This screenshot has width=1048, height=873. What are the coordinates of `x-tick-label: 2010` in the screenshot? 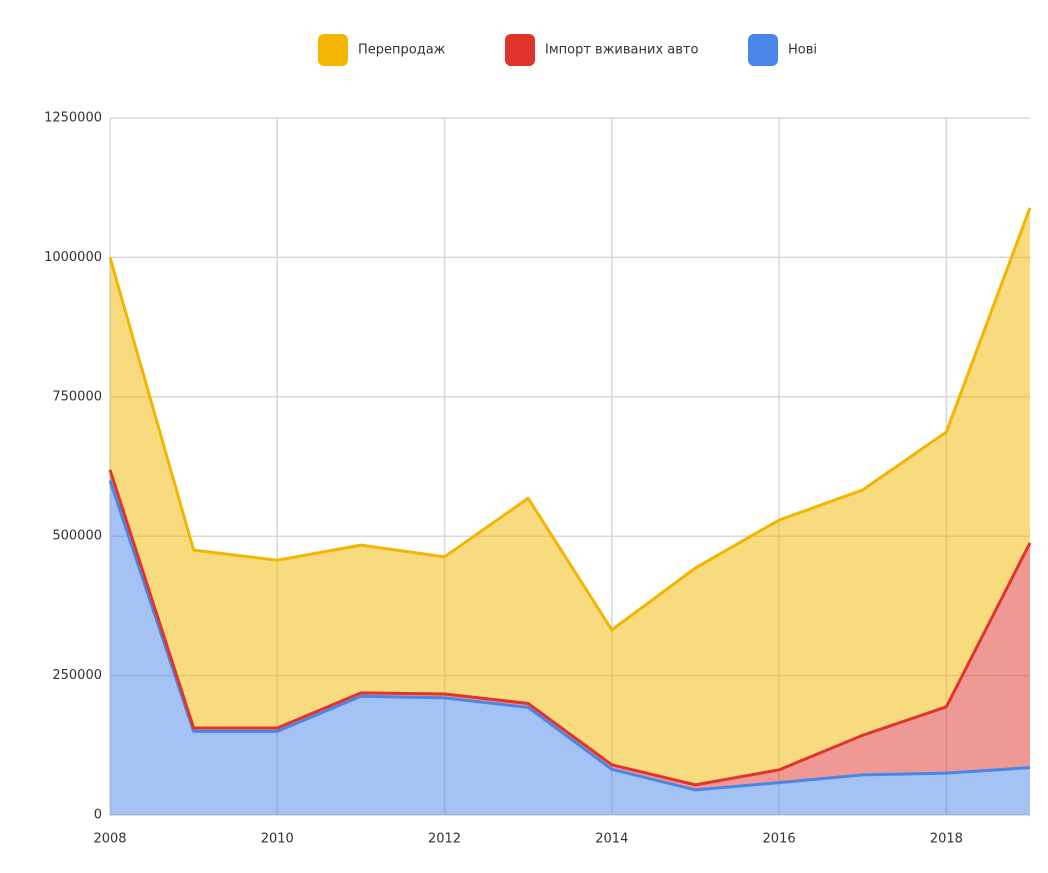 It's located at (277, 839).